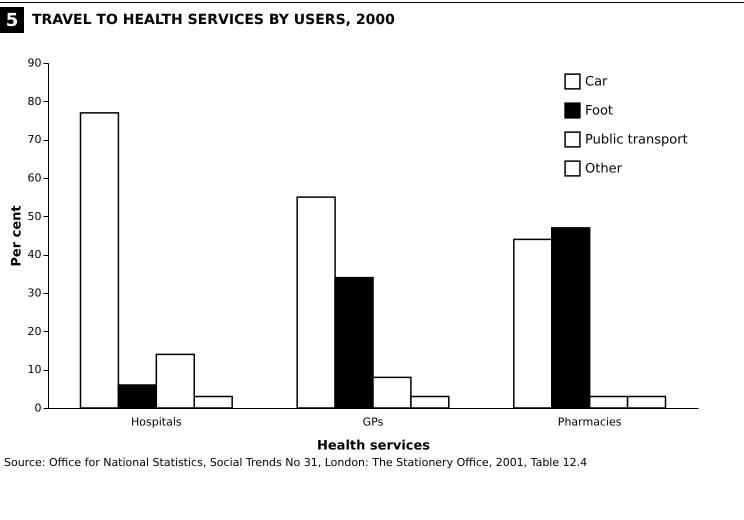 This screenshot has height=520, width=744. I want to click on y-tick-label: 70, so click(35, 139).